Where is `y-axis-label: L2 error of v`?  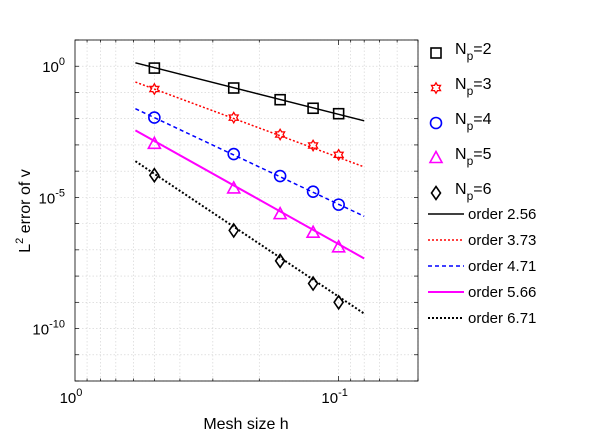 y-axis-label: L2 error of v is located at coordinates (24, 211).